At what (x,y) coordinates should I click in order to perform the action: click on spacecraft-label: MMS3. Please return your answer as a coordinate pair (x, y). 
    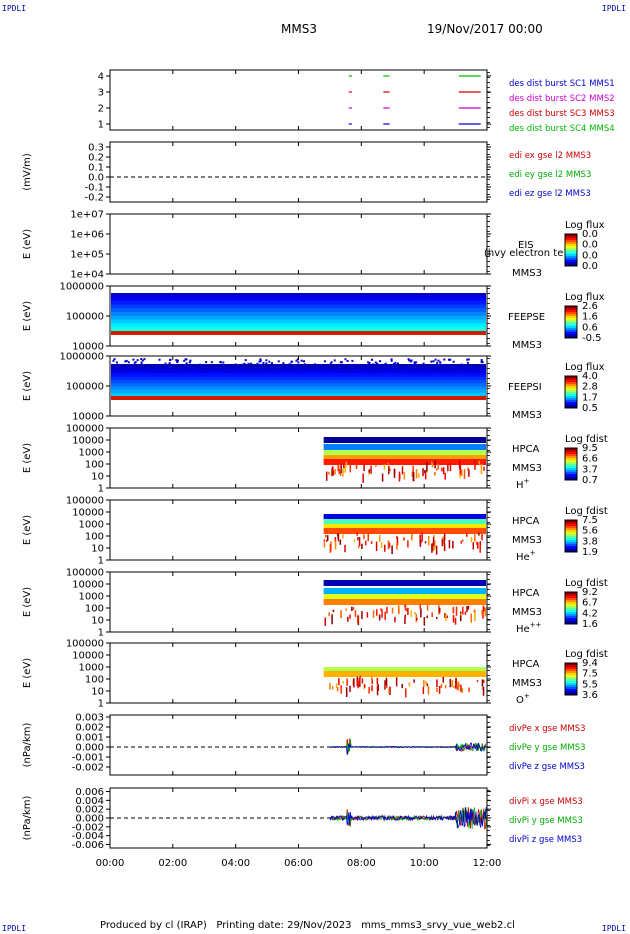
    Looking at the image, I should click on (527, 683).